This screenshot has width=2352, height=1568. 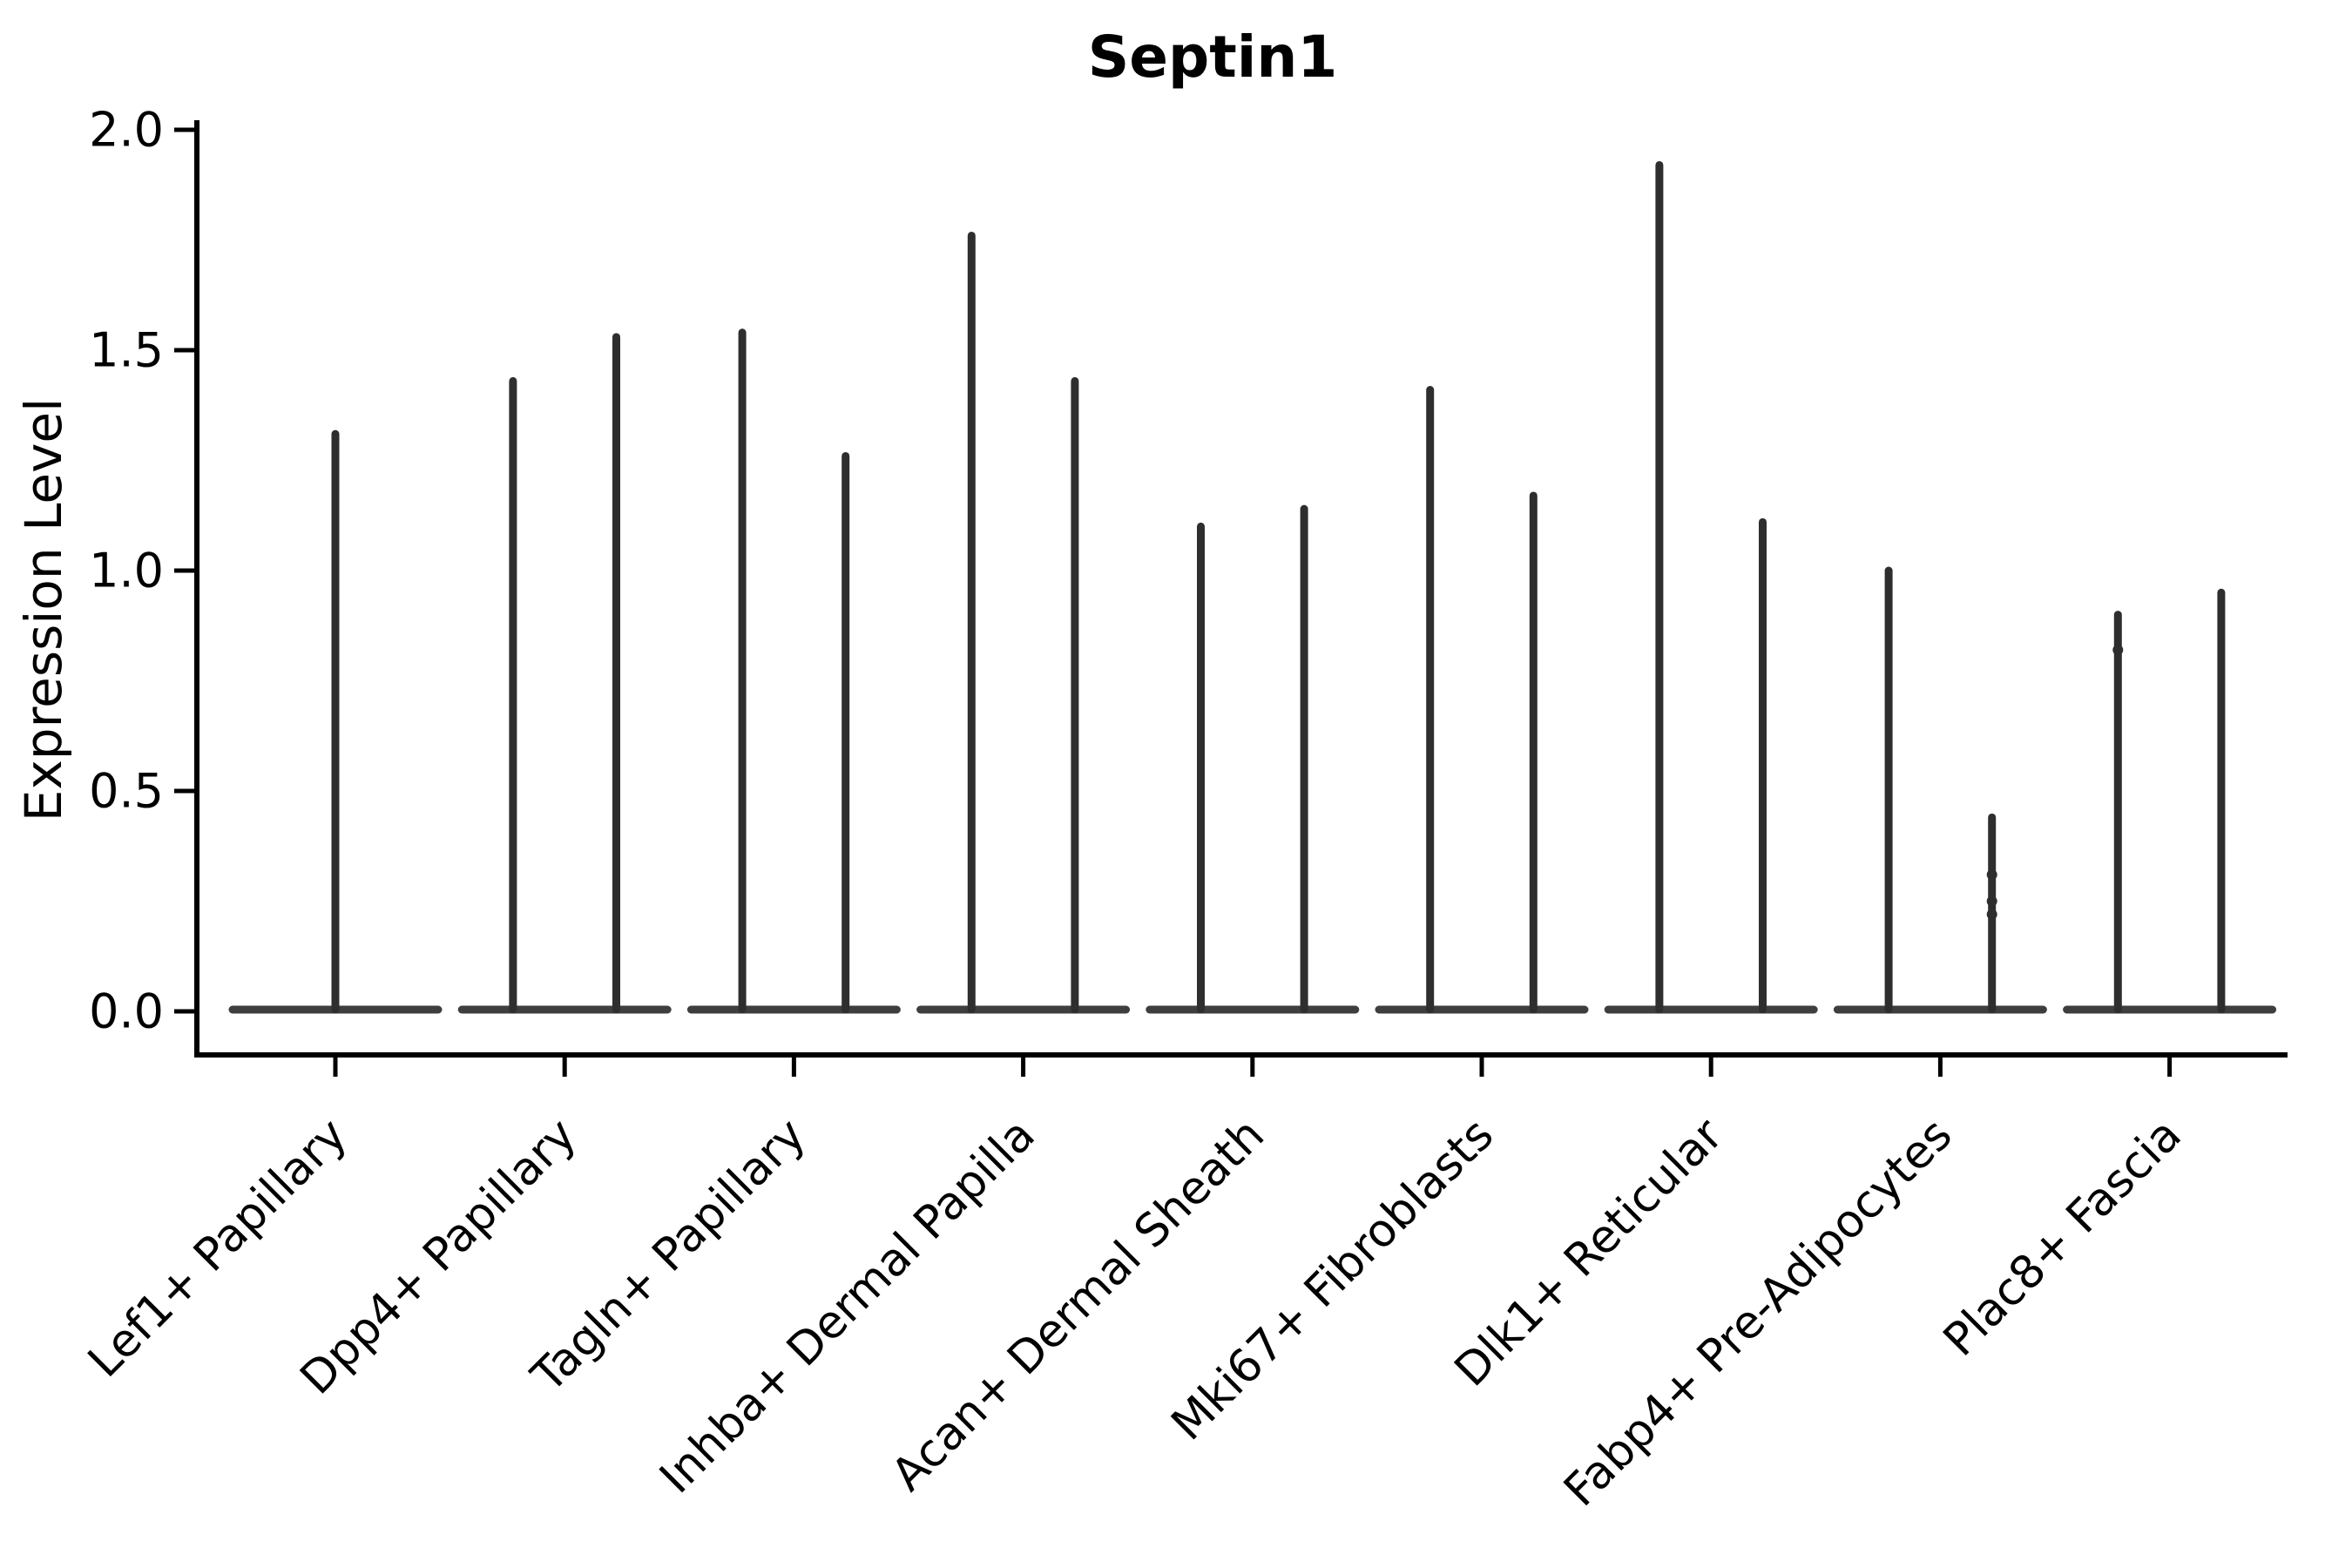 What do you see at coordinates (126, 1012) in the screenshot?
I see `y-tick-label: 0.0` at bounding box center [126, 1012].